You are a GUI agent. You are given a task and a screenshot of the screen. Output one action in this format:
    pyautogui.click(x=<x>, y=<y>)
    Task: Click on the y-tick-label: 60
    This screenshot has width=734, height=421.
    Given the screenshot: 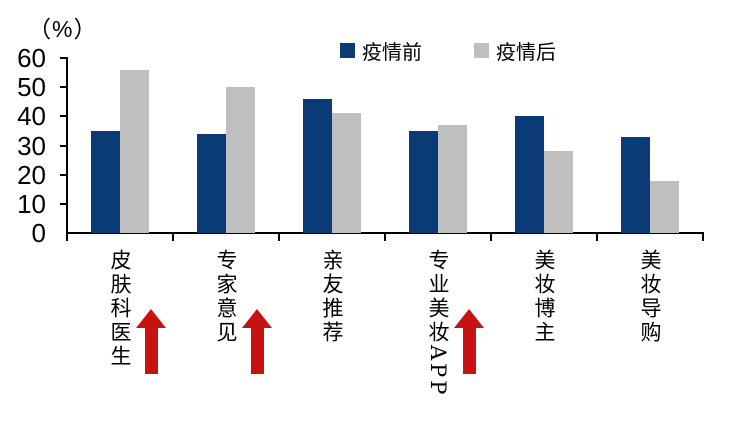 What is the action you would take?
    pyautogui.click(x=31, y=58)
    